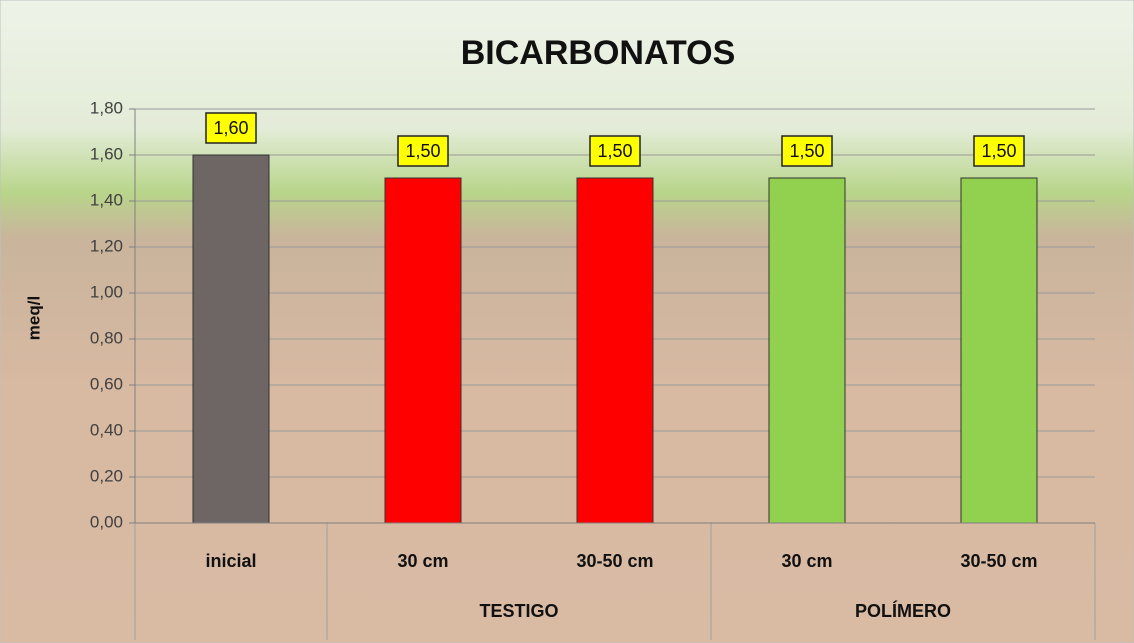  I want to click on chart-title: BICARBONATOS, so click(598, 53).